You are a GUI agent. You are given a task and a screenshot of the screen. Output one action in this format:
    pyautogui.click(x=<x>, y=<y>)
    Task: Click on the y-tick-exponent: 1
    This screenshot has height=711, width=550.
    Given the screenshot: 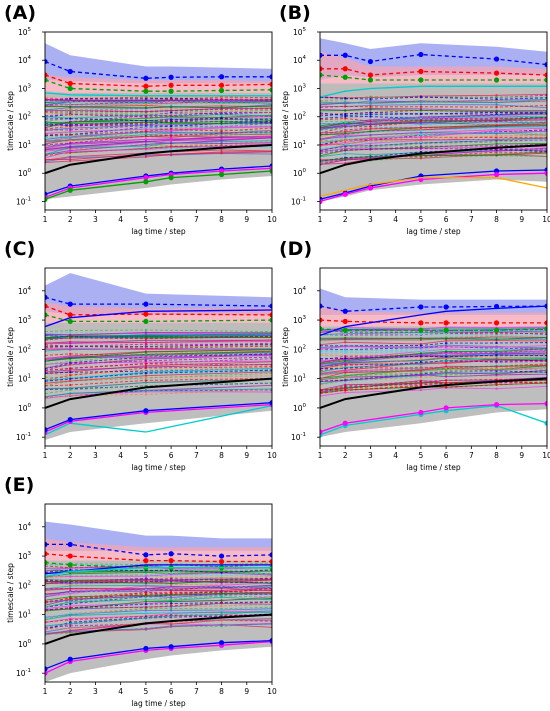 What is the action you would take?
    pyautogui.click(x=30, y=377)
    